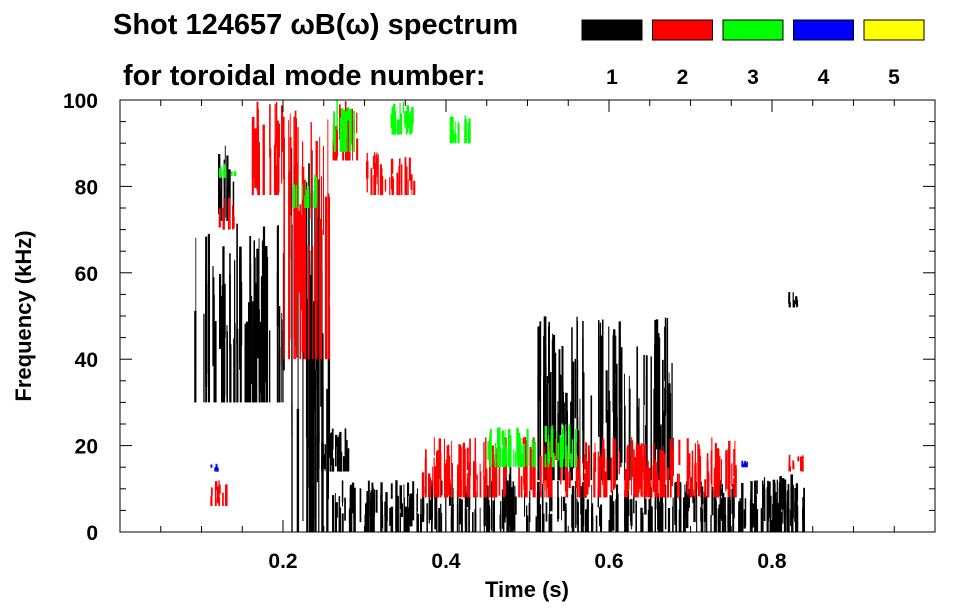 The width and height of the screenshot is (963, 615). I want to click on legend-label-mode-5: 5, so click(894, 77).